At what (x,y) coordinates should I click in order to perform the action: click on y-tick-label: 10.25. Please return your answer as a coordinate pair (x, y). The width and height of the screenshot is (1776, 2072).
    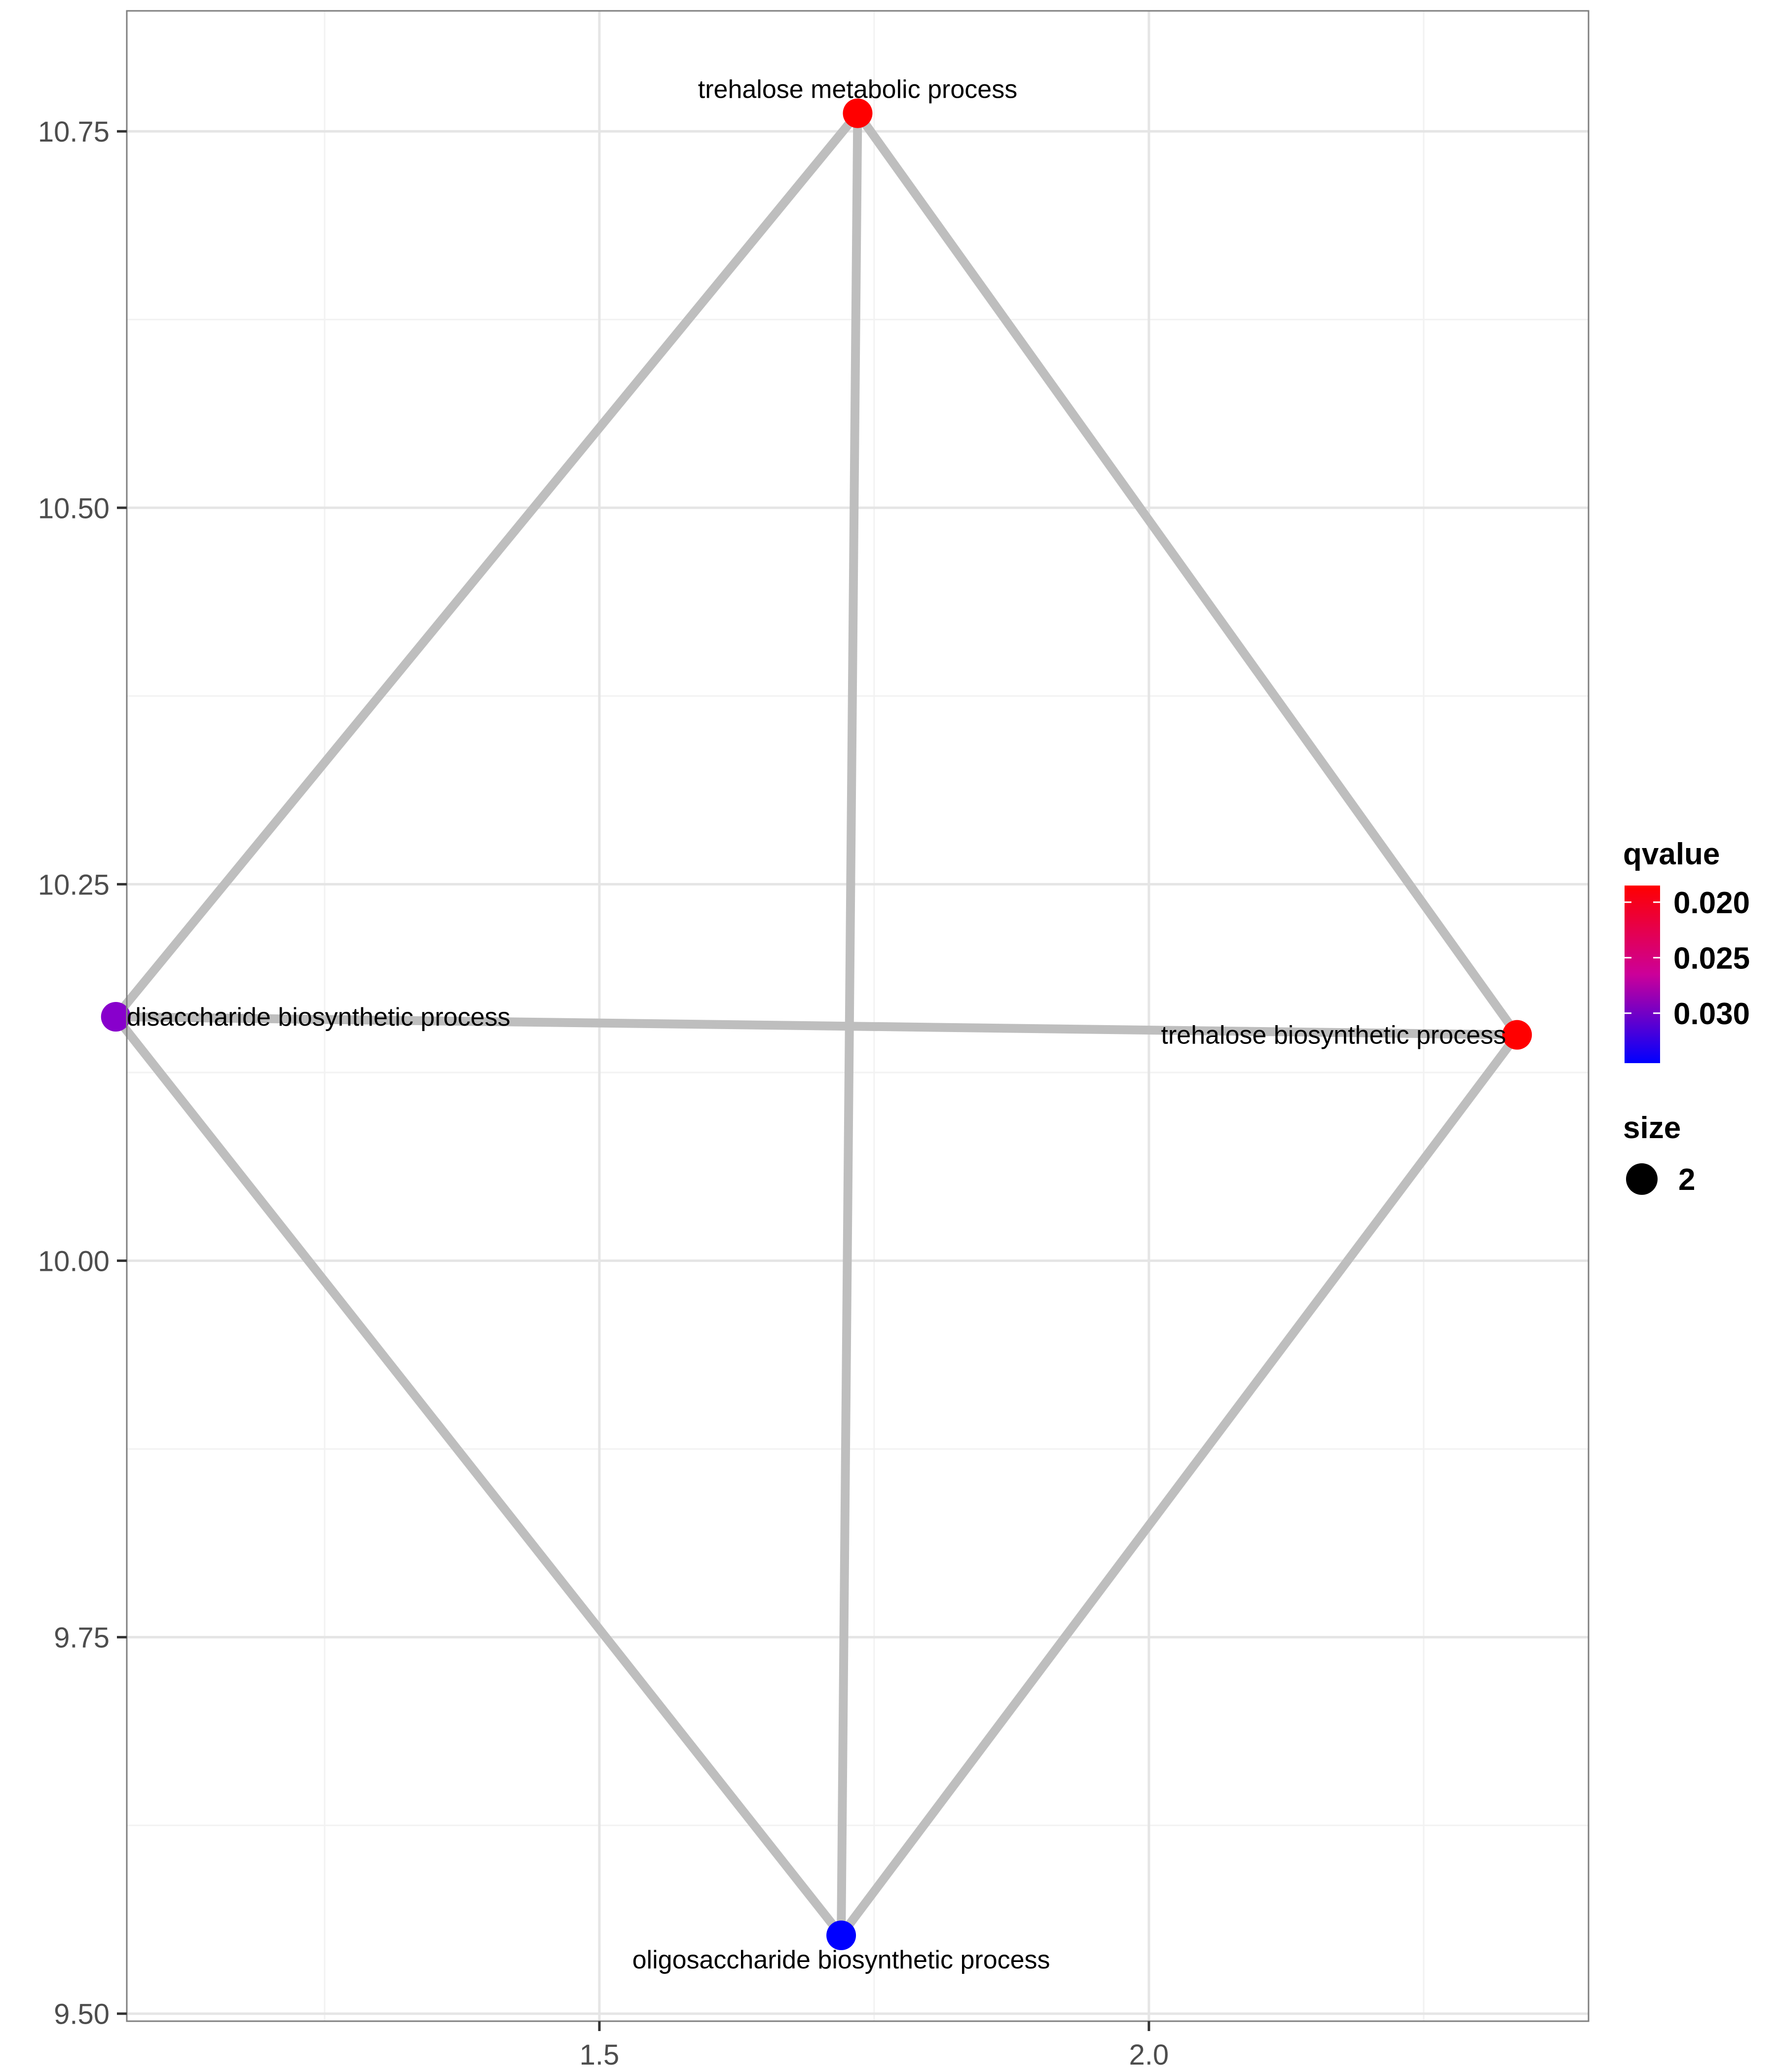
    Looking at the image, I should click on (74, 885).